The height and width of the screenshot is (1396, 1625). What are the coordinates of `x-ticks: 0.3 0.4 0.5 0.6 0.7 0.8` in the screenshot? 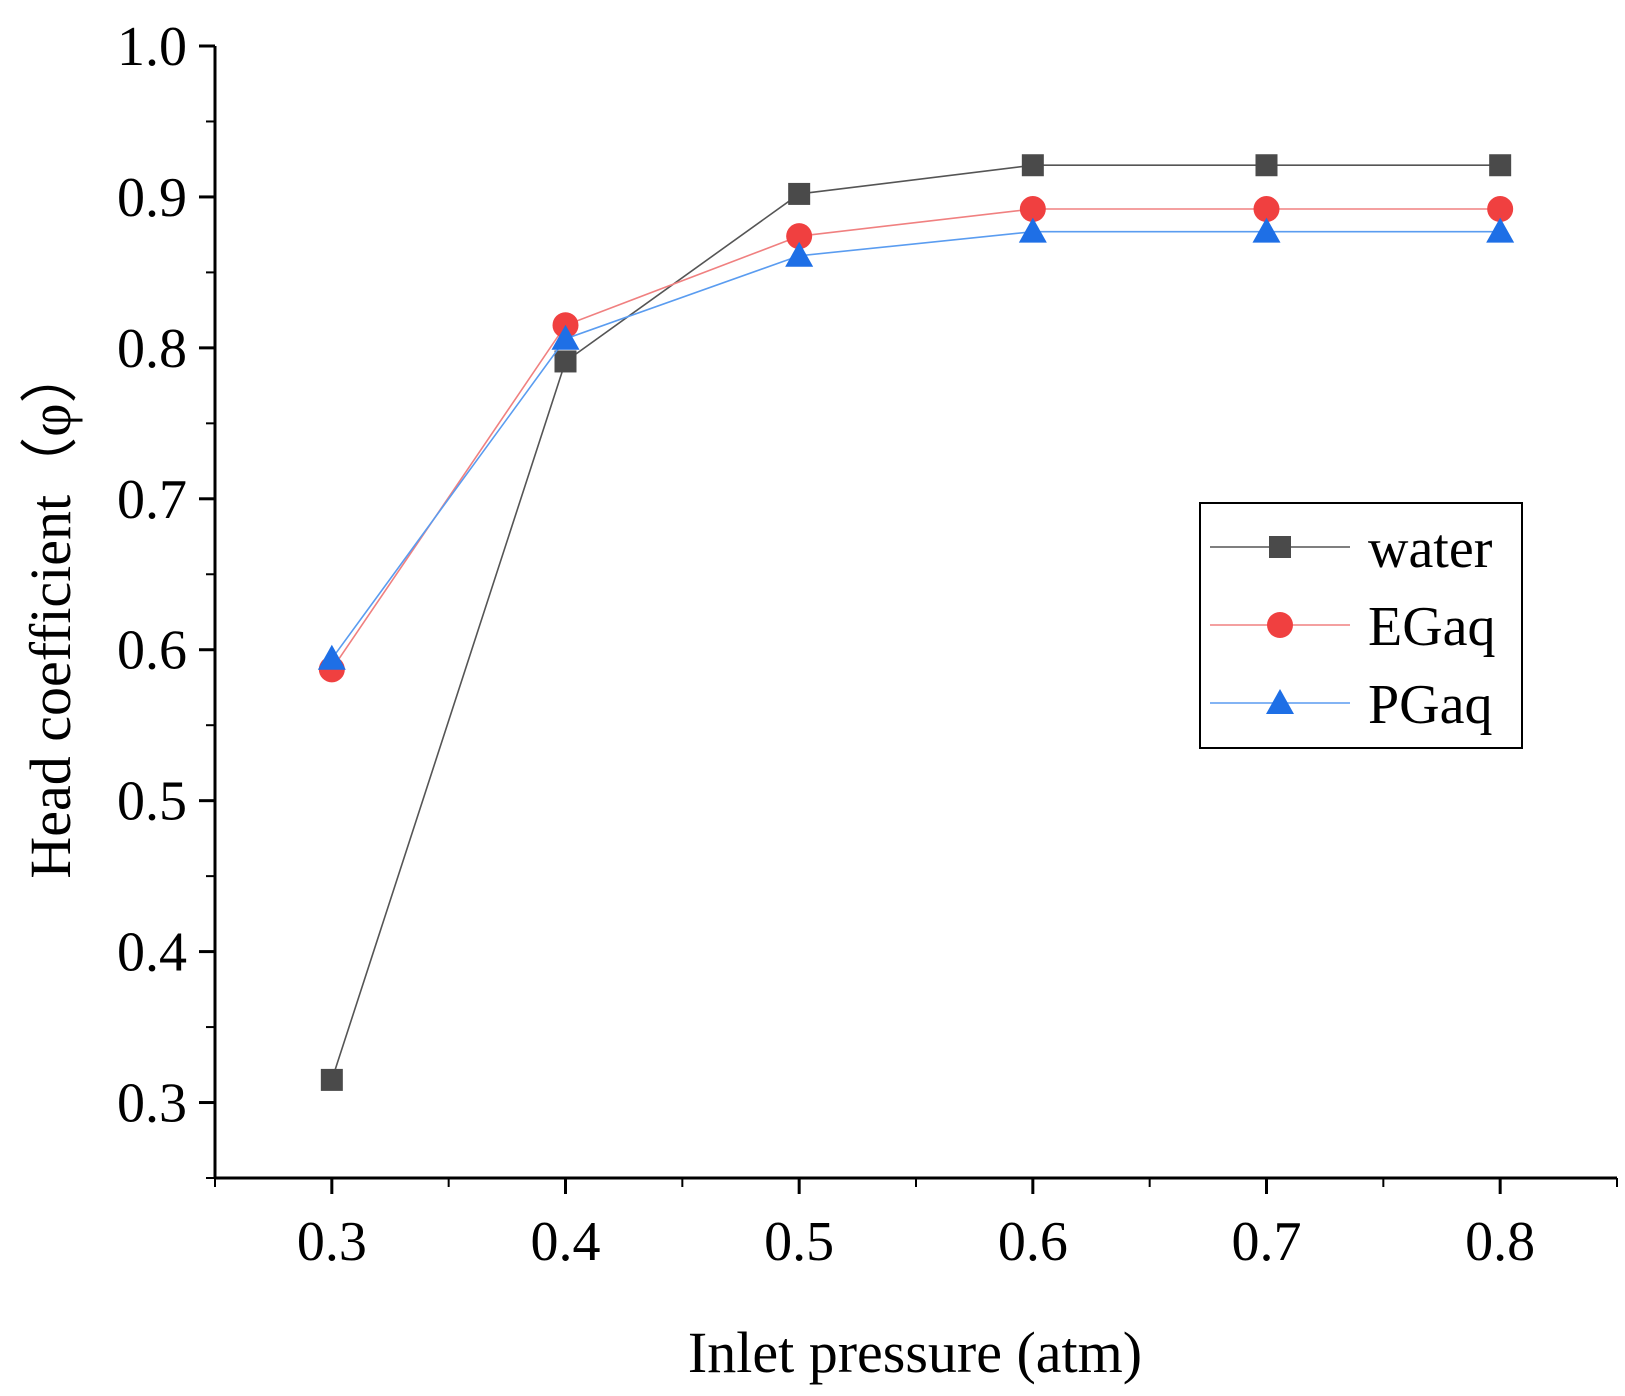 It's located at (916, 1225).